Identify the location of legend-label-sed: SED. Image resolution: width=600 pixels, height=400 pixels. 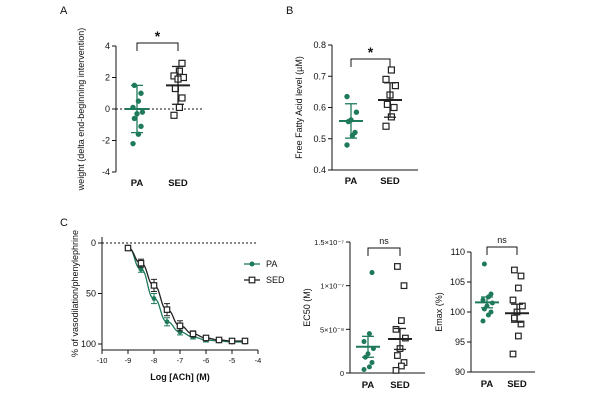
(275, 280).